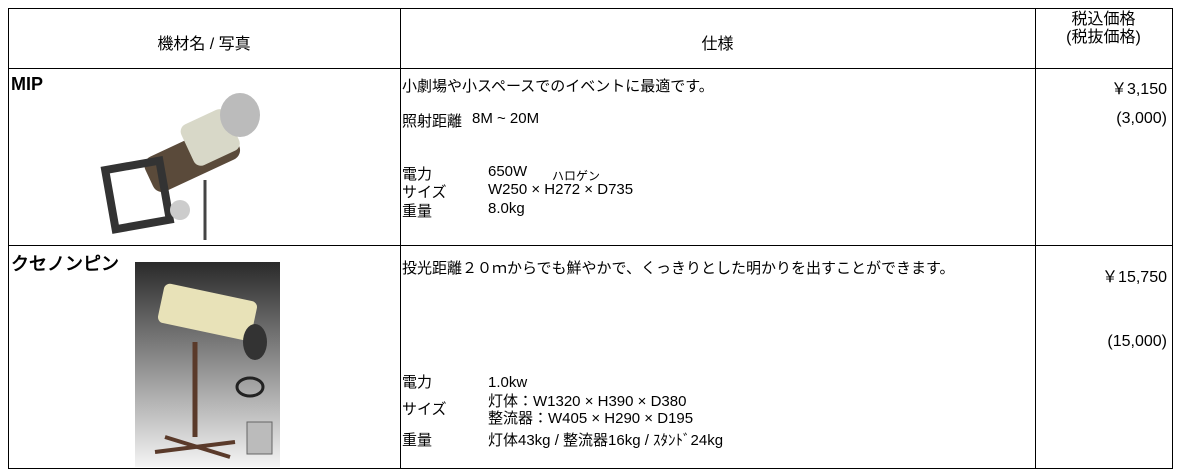 This screenshot has width=1180, height=473. I want to click on price: ￥3,150, so click(1138, 89).